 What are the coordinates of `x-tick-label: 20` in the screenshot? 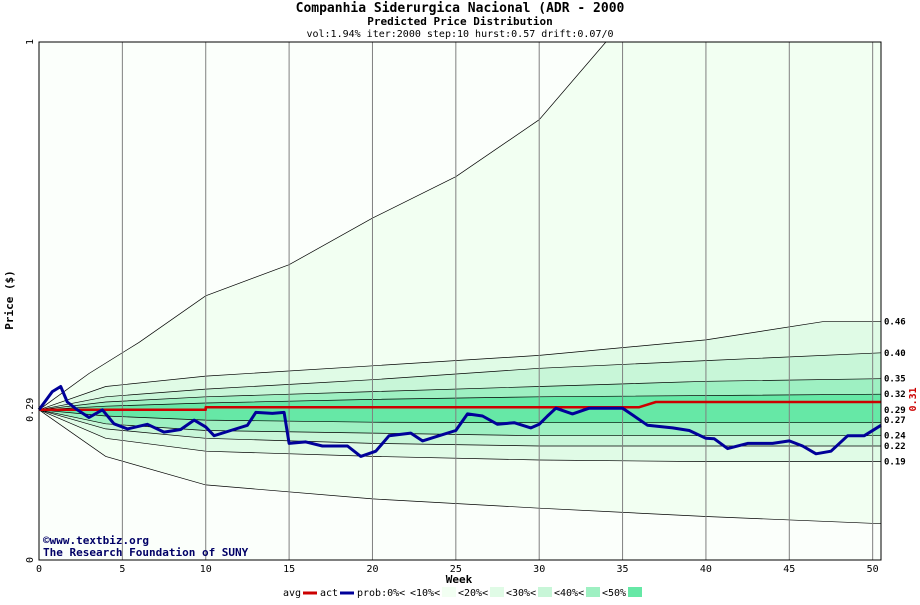 It's located at (372, 569).